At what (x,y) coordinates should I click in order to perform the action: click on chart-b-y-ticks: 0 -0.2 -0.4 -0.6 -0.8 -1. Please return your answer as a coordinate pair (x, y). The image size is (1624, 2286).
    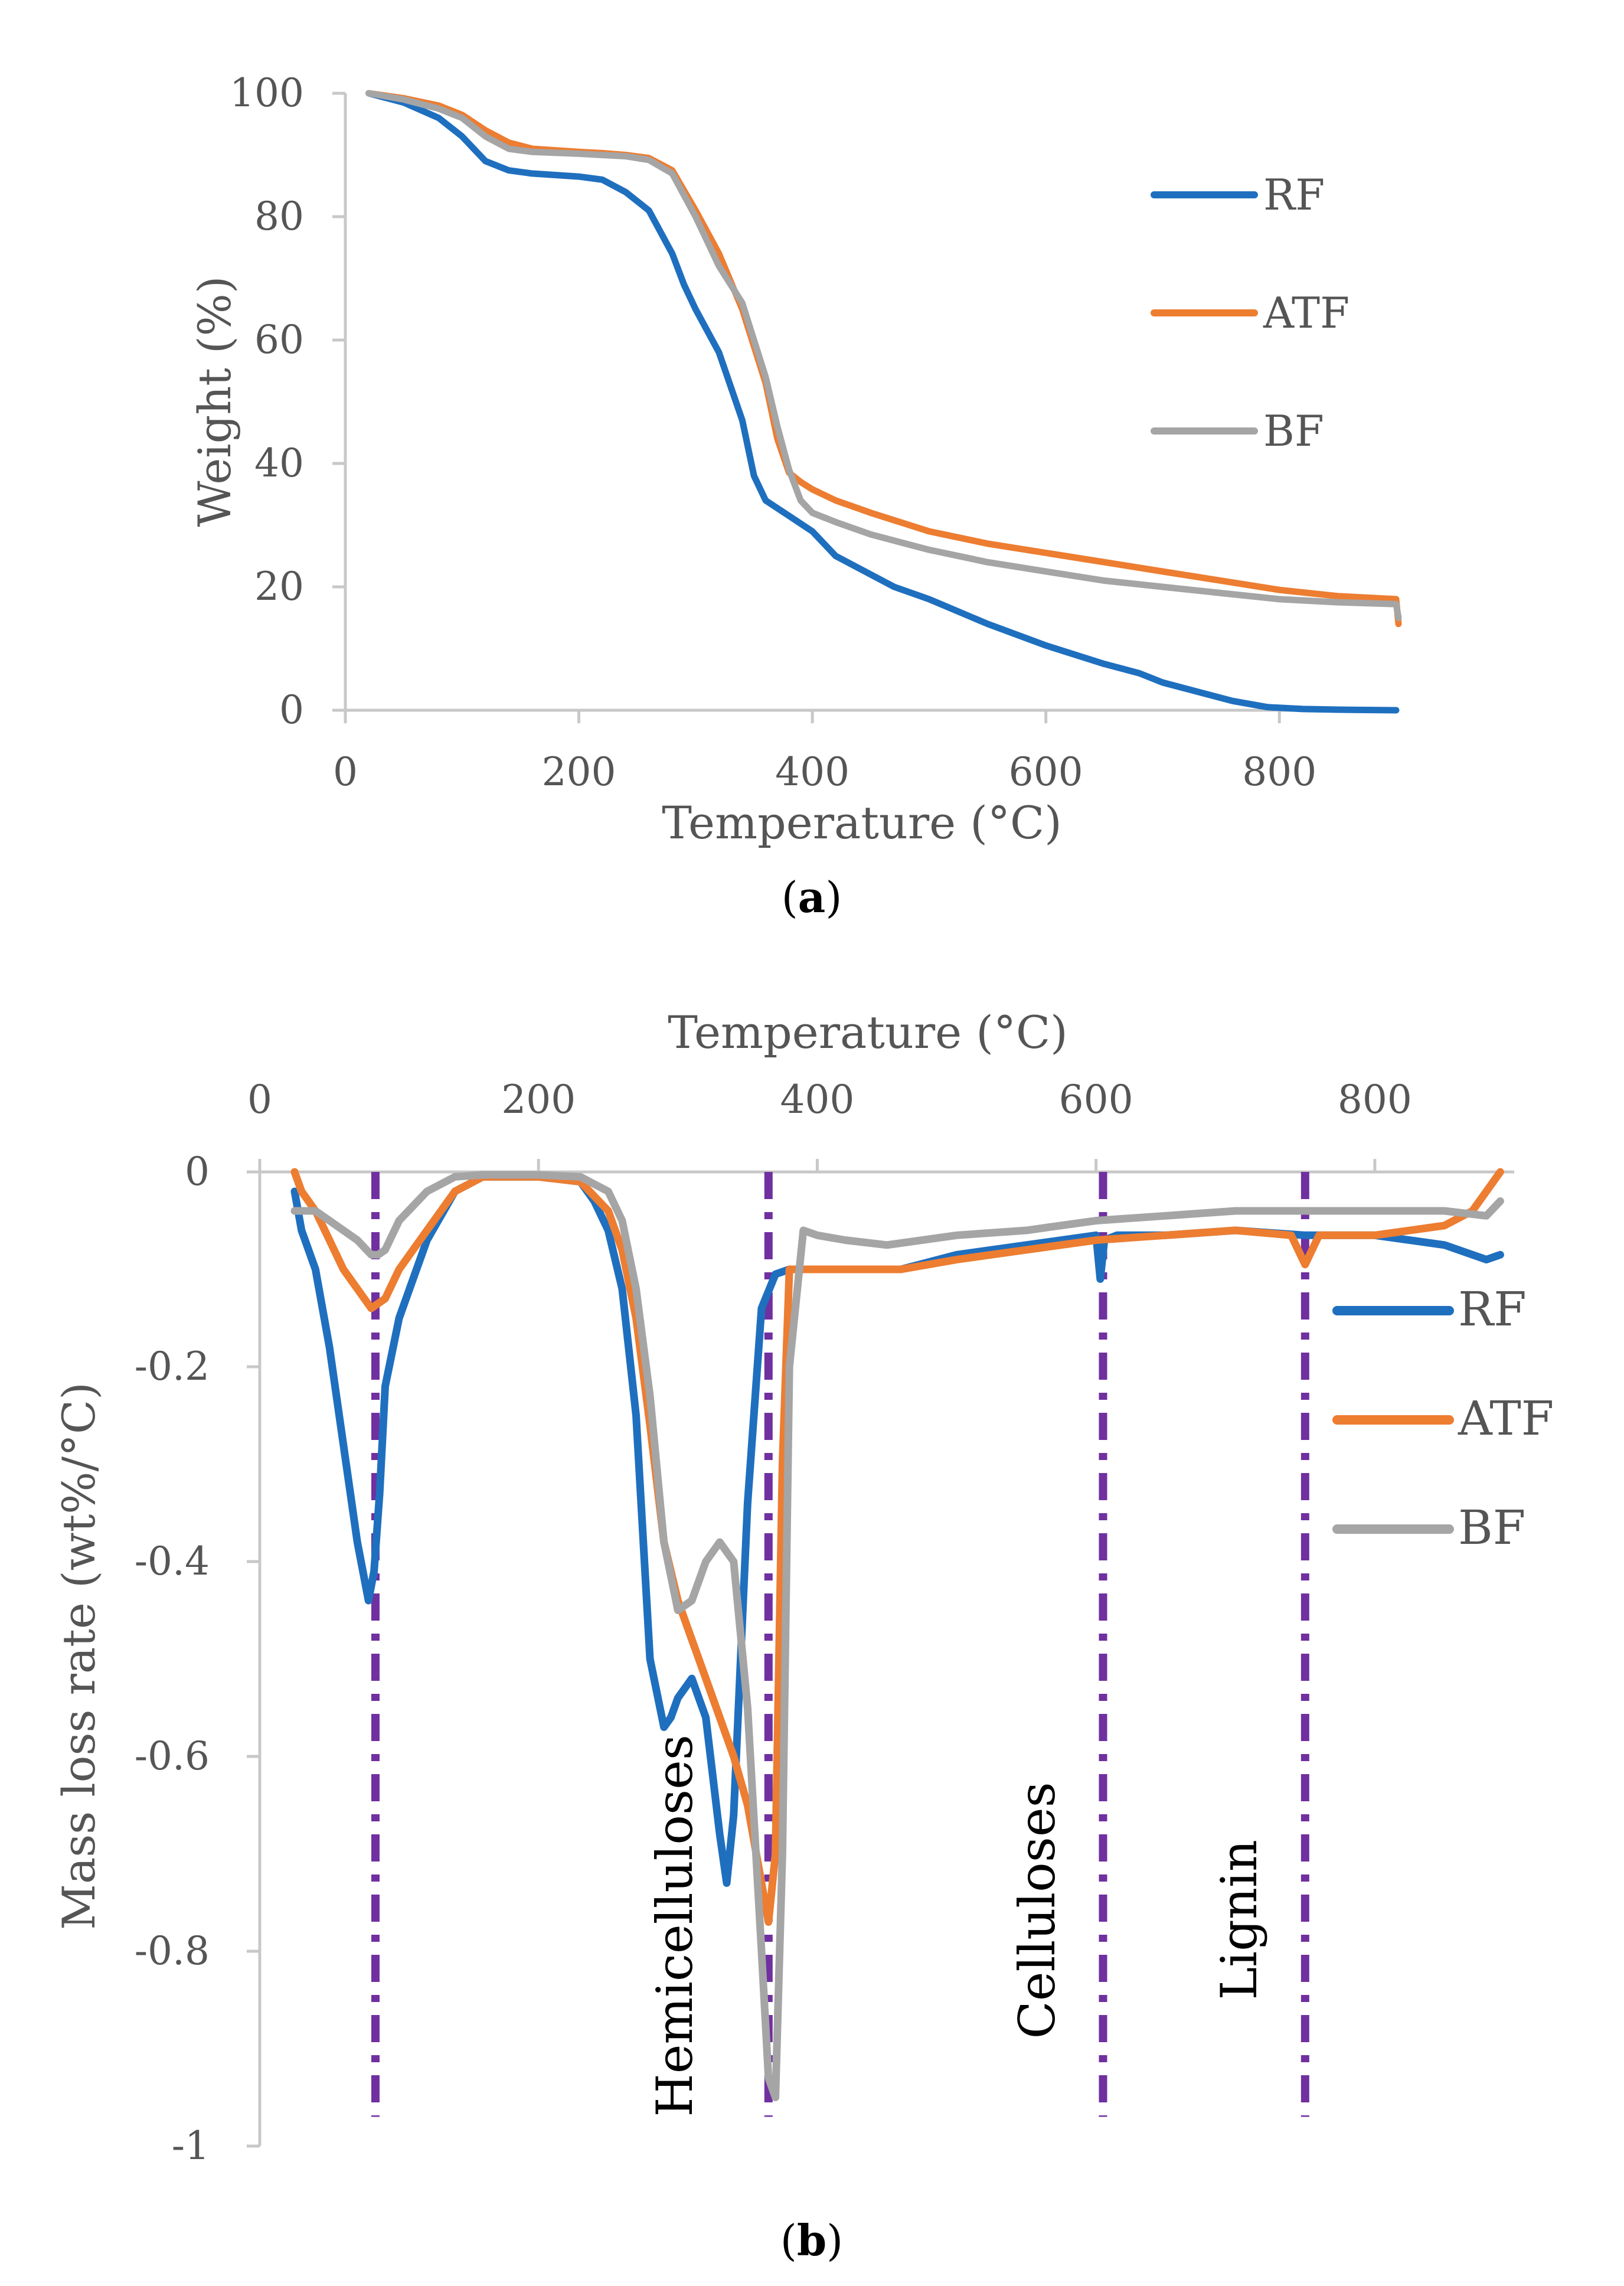
    Looking at the image, I should click on (197, 1659).